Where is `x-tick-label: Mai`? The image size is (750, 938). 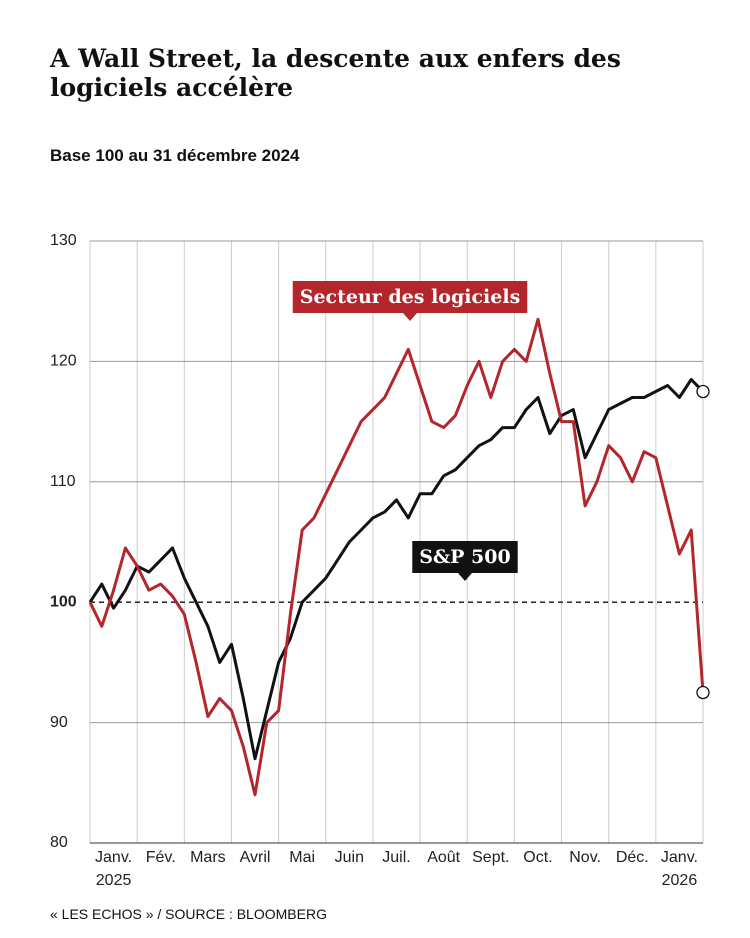
x-tick-label: Mai is located at coordinates (302, 857).